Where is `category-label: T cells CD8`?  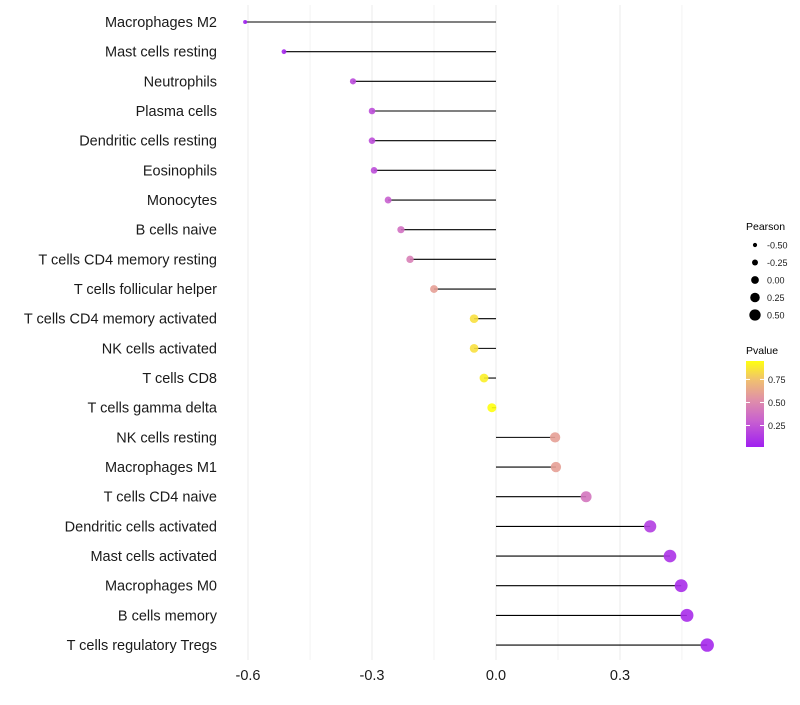
category-label: T cells CD8 is located at coordinates (179, 379).